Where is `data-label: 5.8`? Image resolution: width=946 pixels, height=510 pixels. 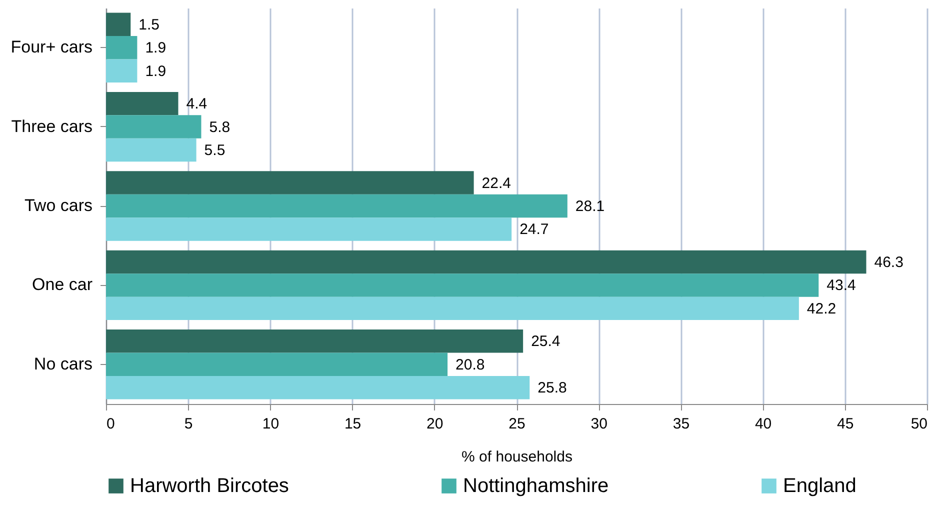 data-label: 5.8 is located at coordinates (219, 127).